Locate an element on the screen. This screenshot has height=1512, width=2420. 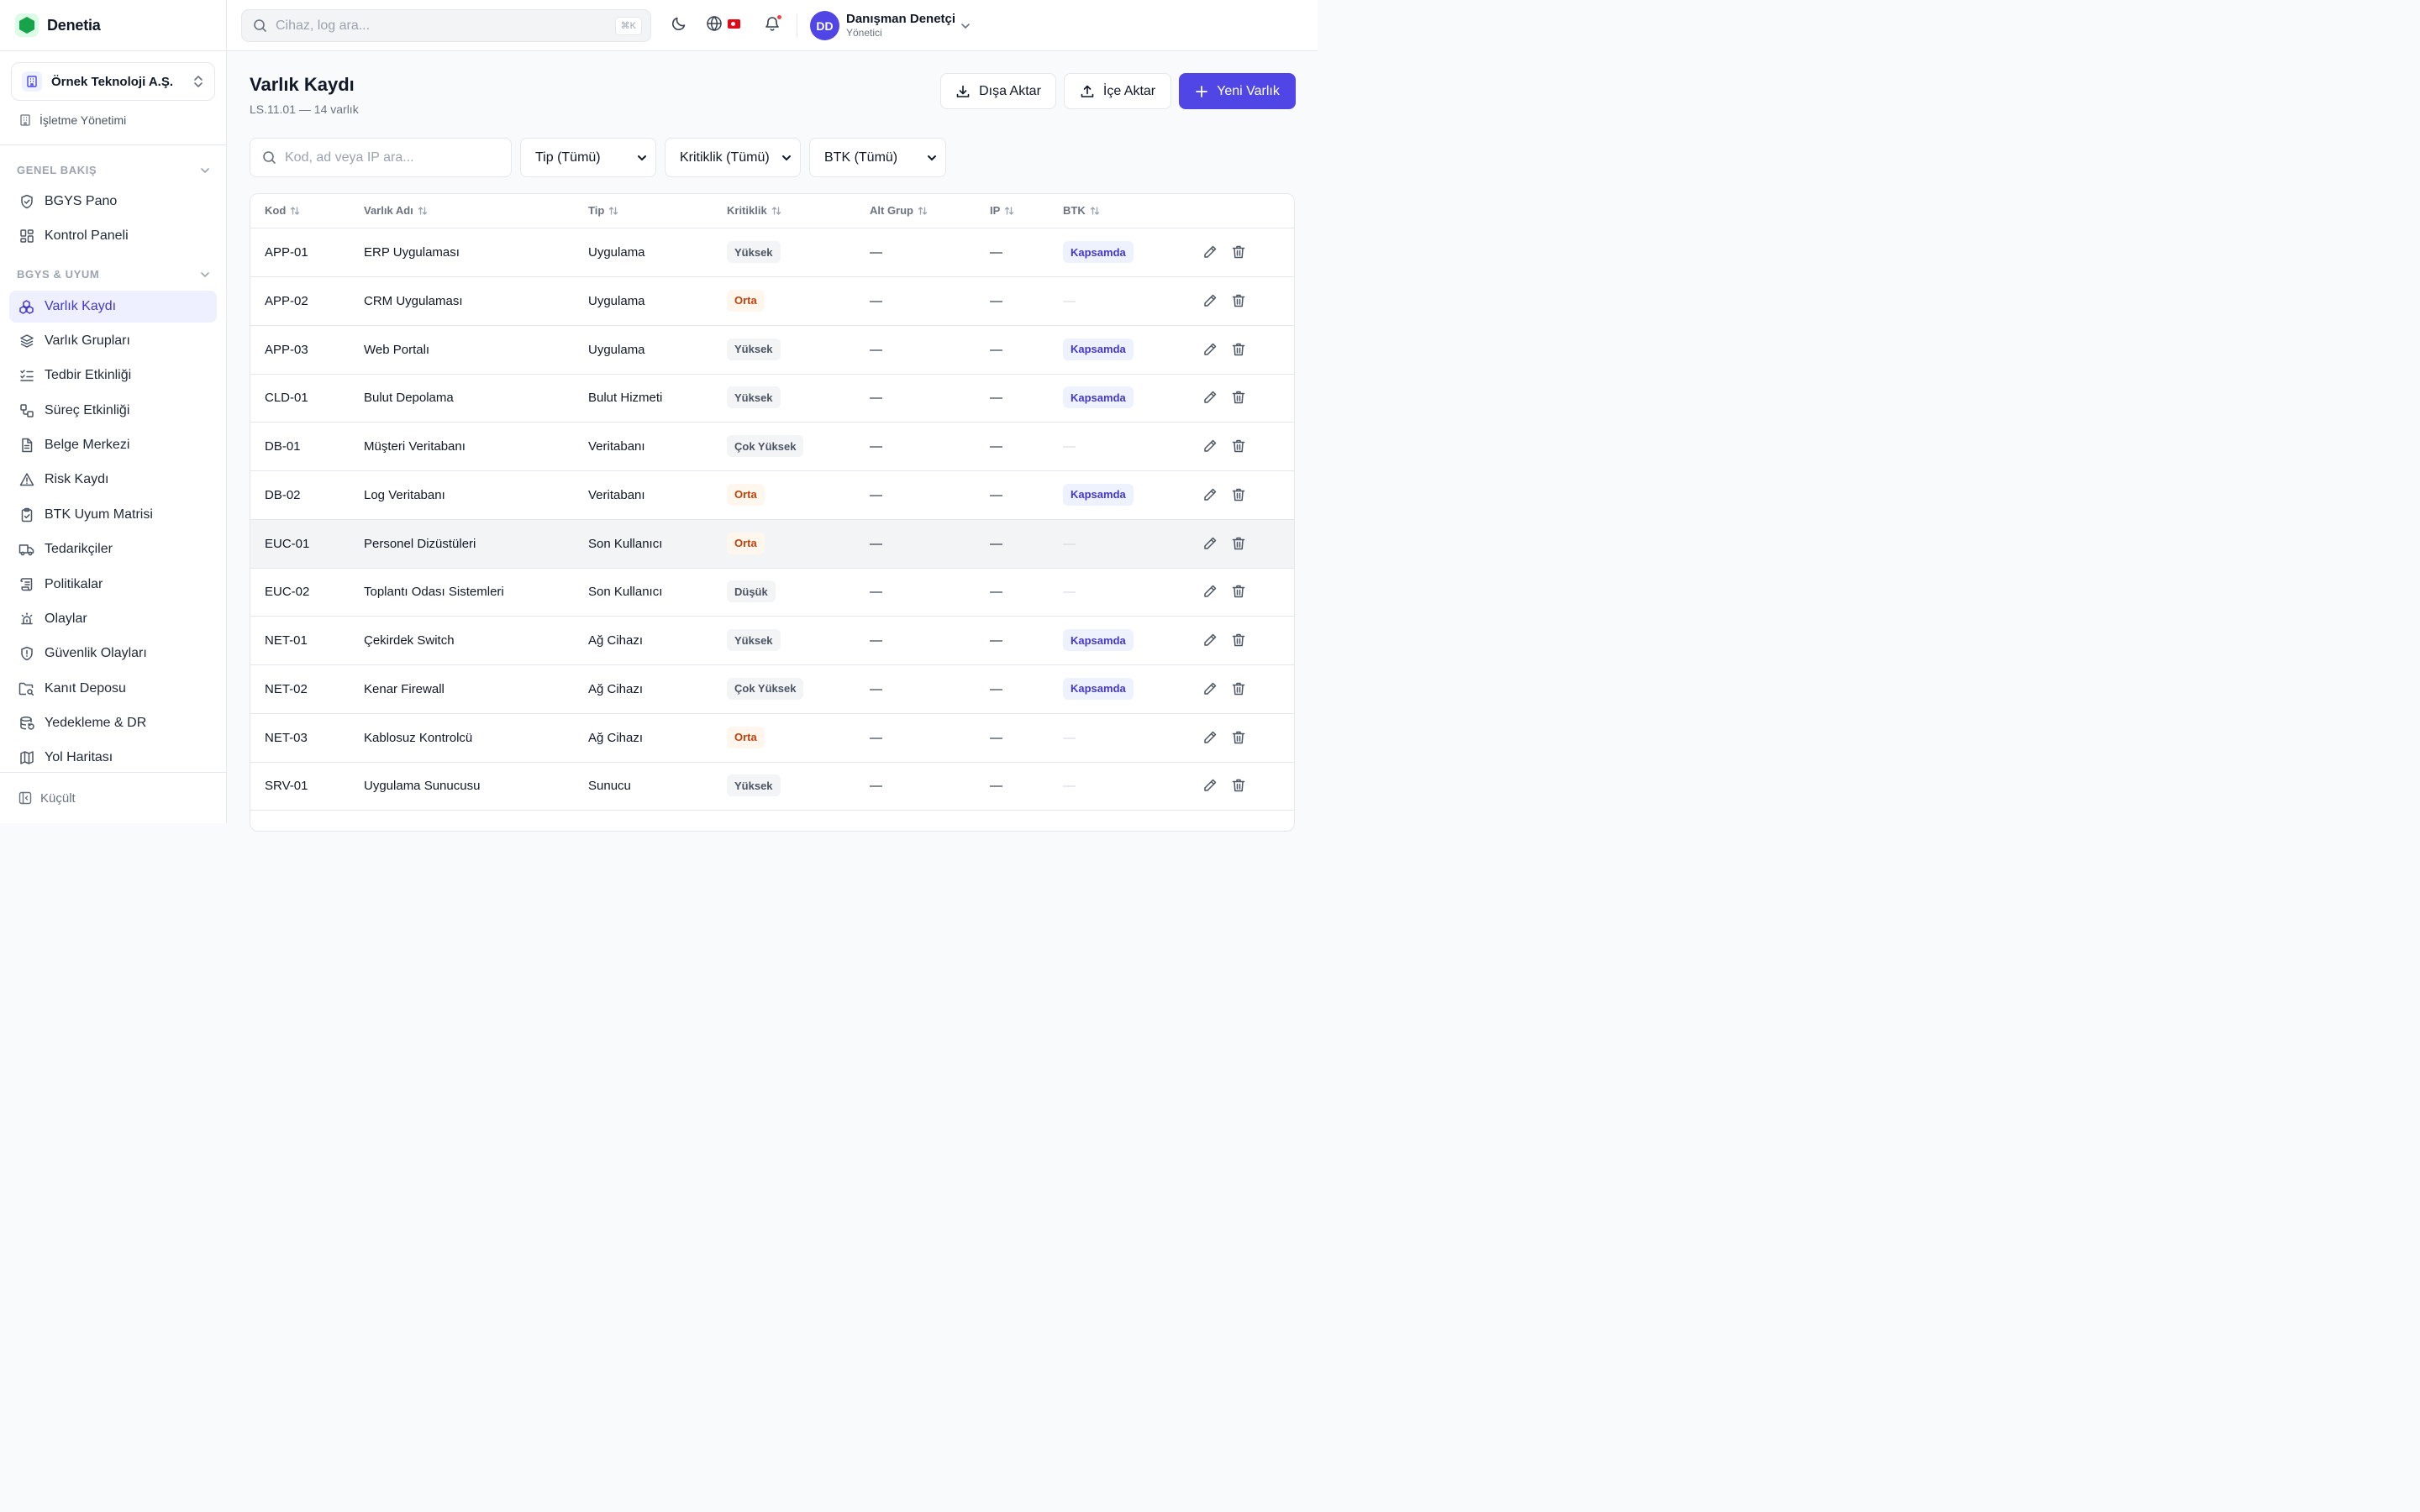
sidebar-item-label: BGYS Pano is located at coordinates (81, 201).